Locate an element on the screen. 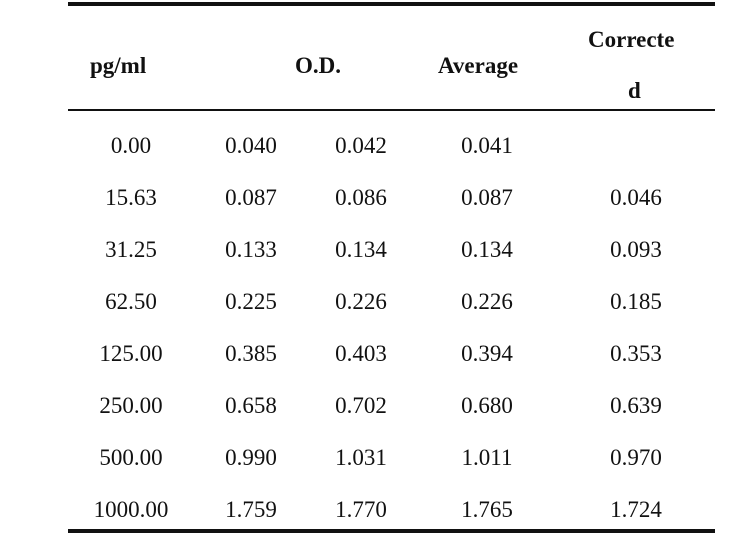 This screenshot has width=750, height=540. cell-od-1: 0.133 is located at coordinates (251, 249).